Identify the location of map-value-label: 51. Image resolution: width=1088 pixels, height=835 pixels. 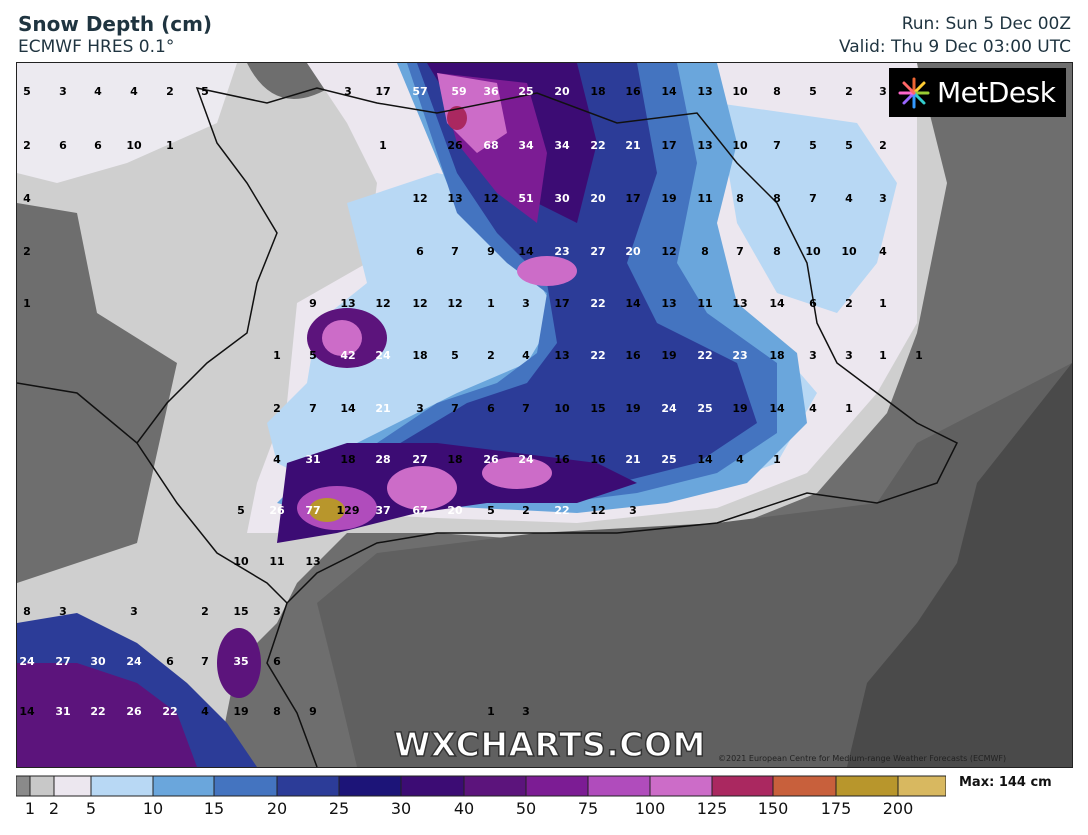
(525, 198).